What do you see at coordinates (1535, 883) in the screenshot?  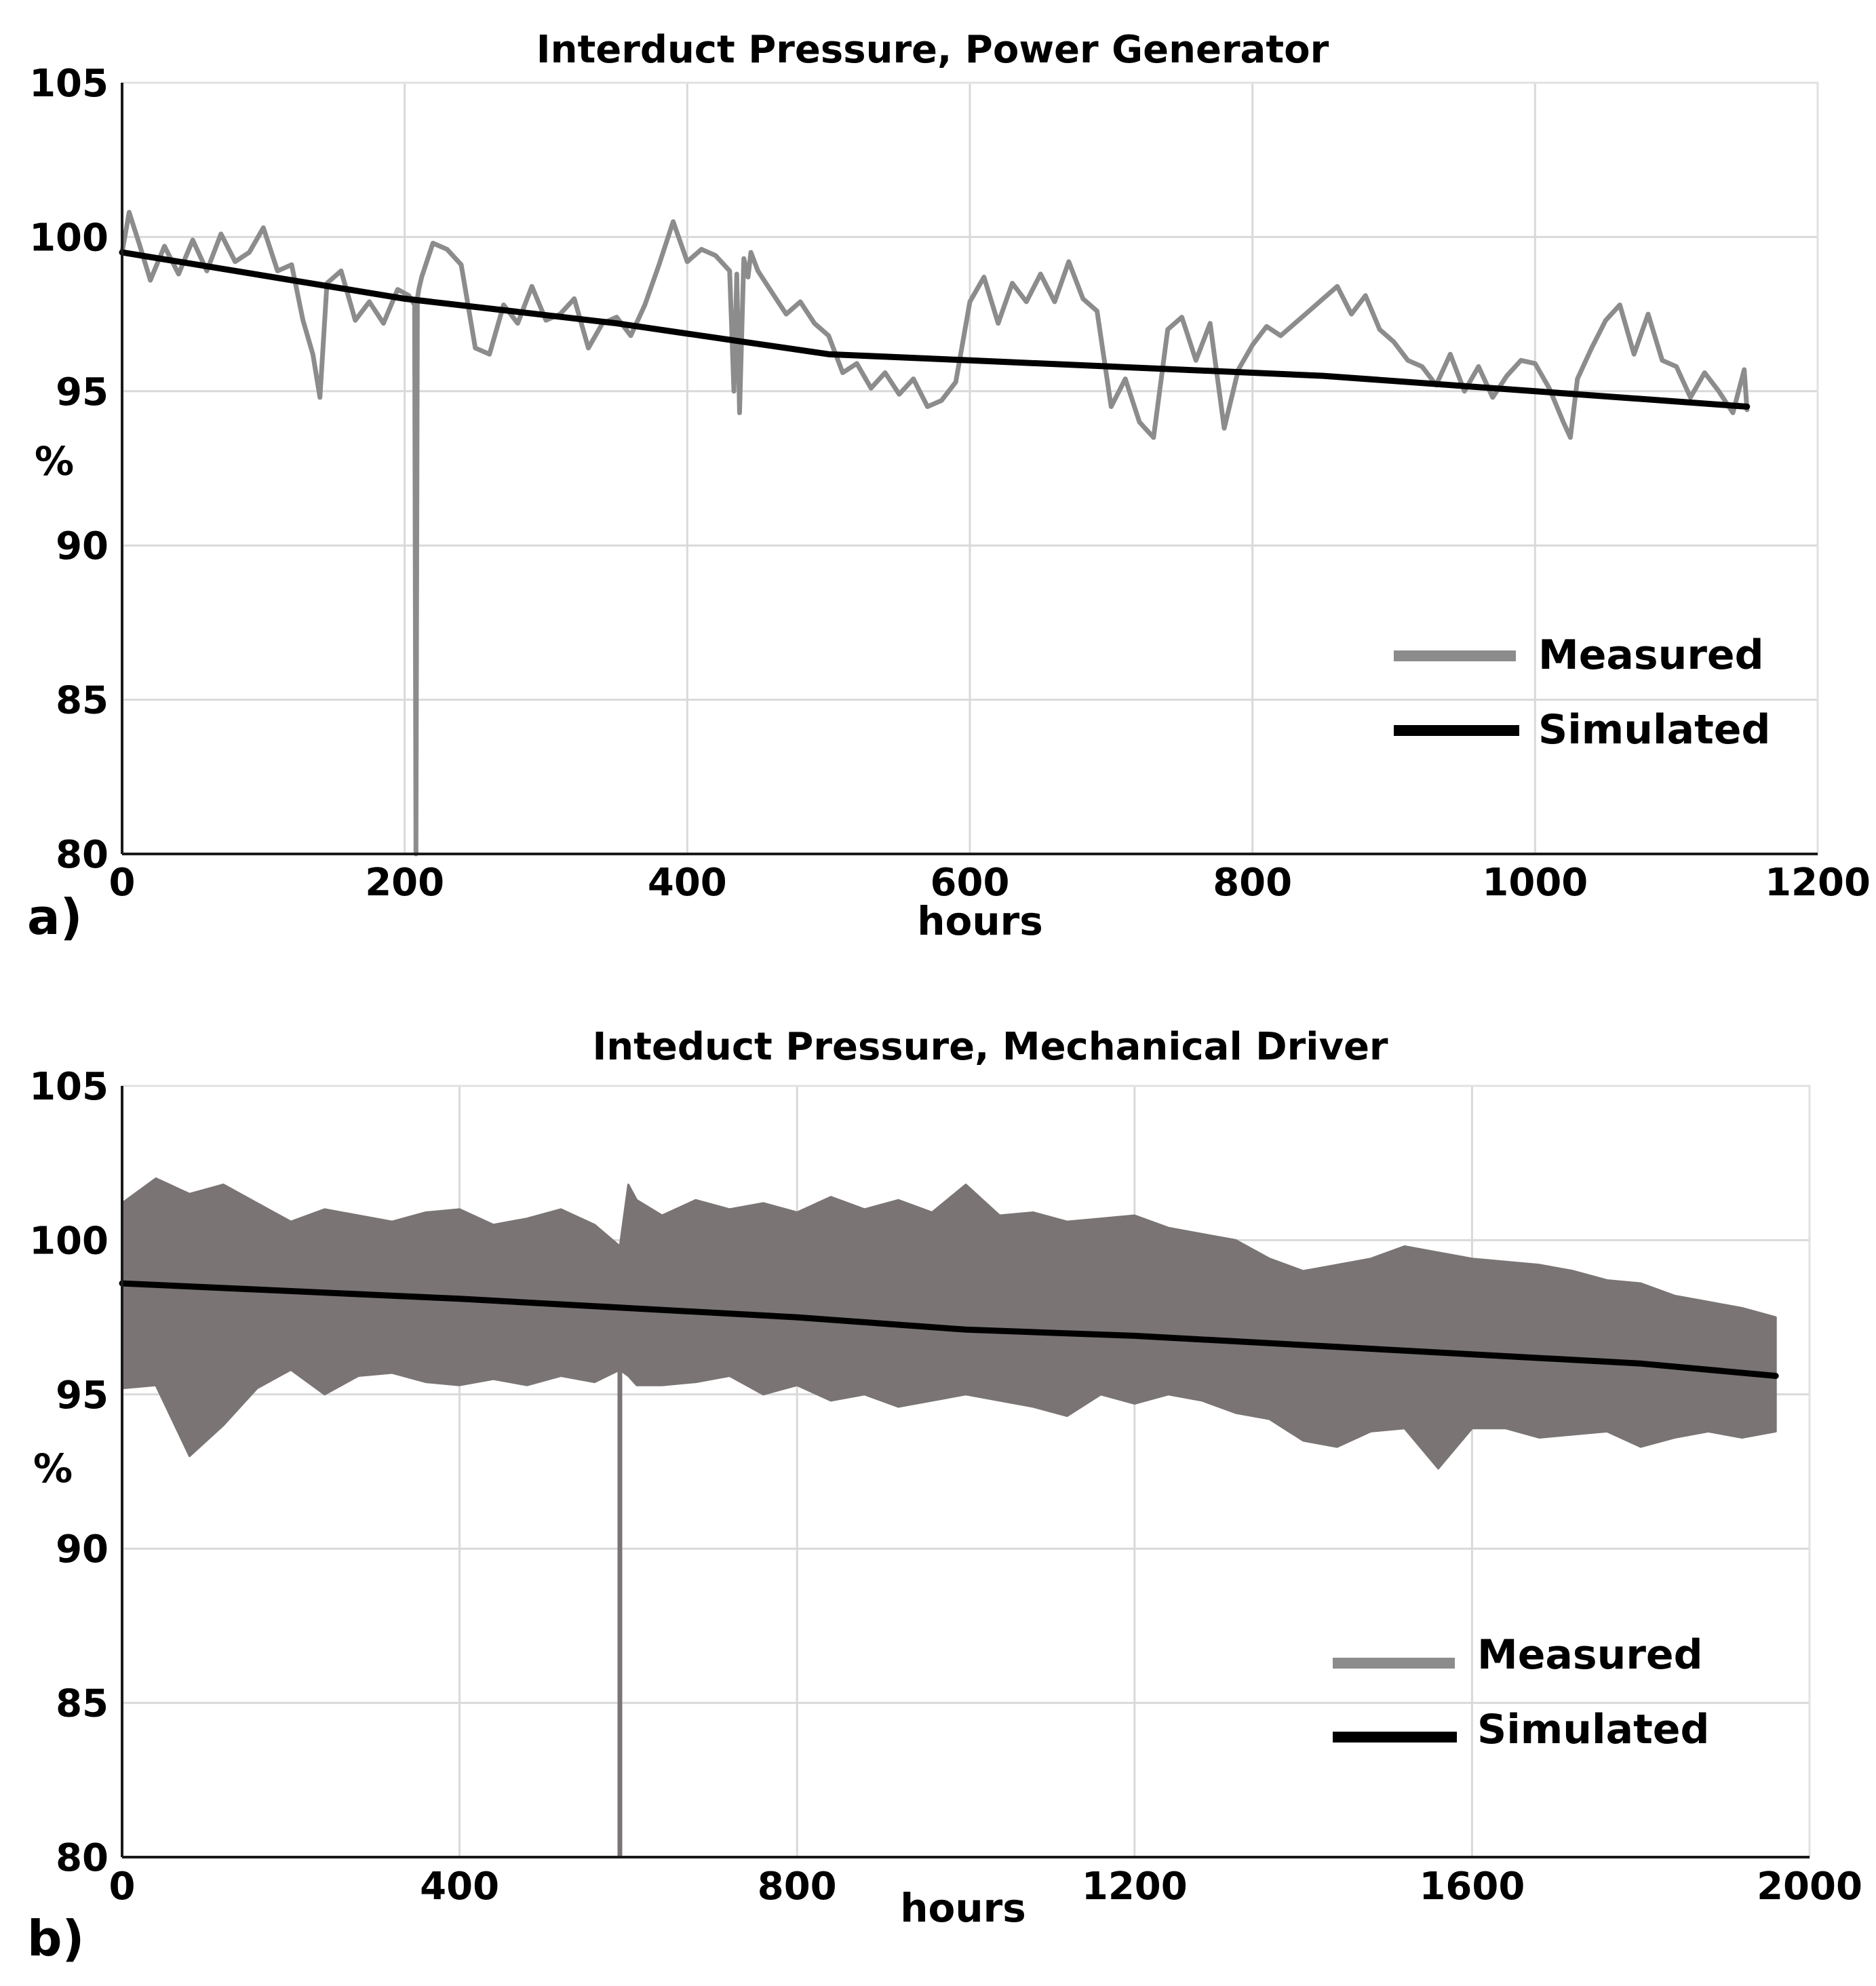 I see `panel-a-x-tick-1000: 1000` at bounding box center [1535, 883].